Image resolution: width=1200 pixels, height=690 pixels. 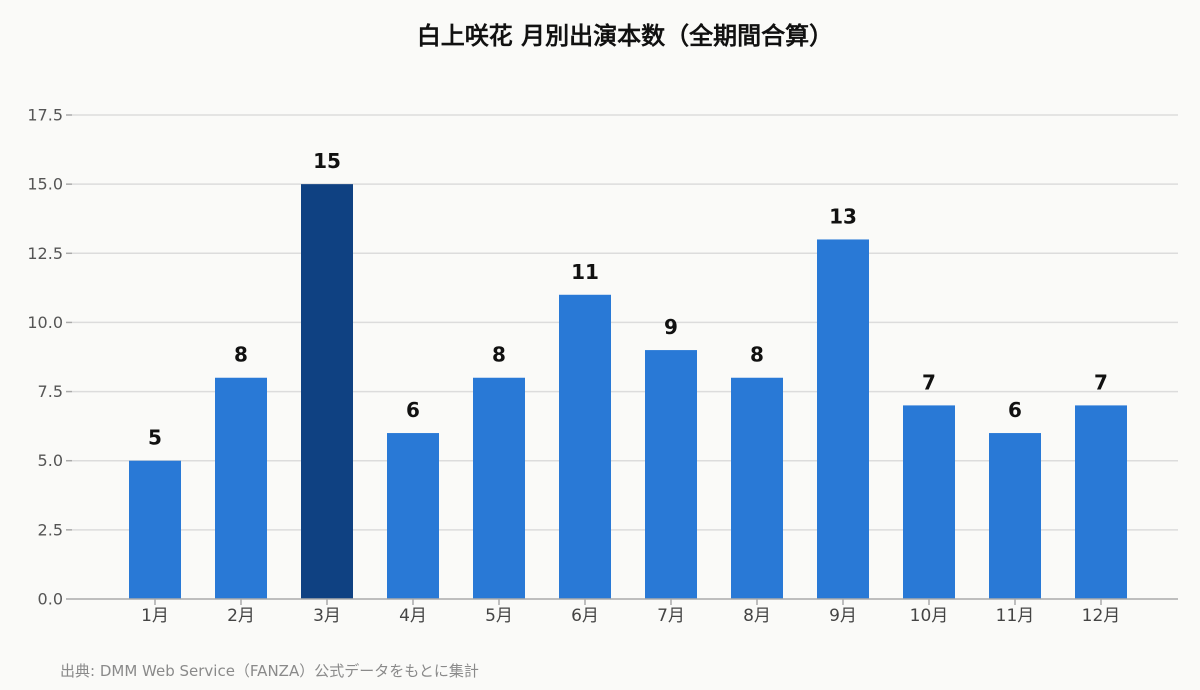 What do you see at coordinates (269, 671) in the screenshot?
I see `source-note: 出典: DMM Web Service（FANZA）公式データをもとに集計` at bounding box center [269, 671].